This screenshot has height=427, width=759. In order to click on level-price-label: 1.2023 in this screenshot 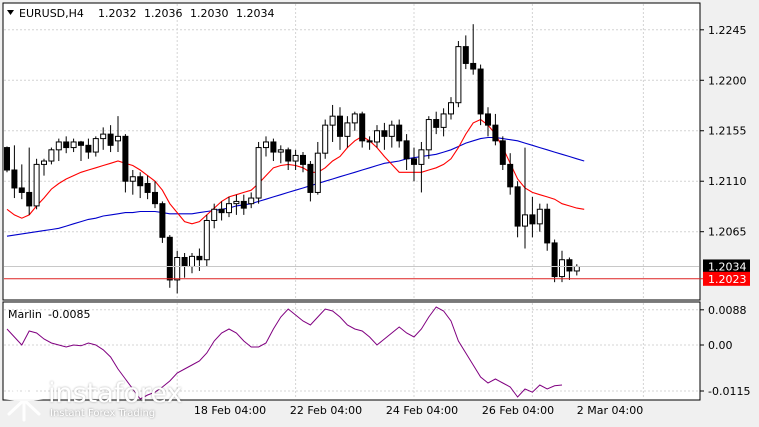, I will do `click(727, 279)`.